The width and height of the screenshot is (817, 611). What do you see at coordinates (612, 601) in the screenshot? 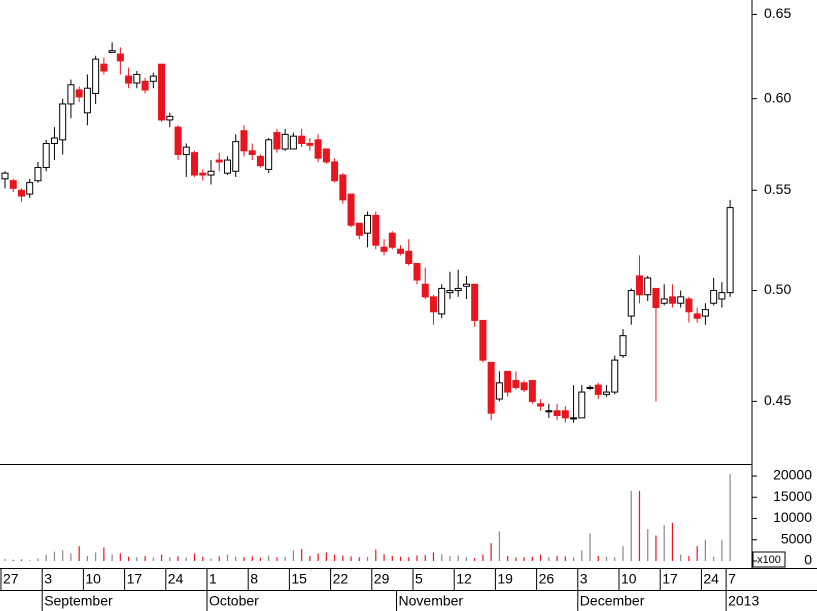
I see `month-label: December` at bounding box center [612, 601].